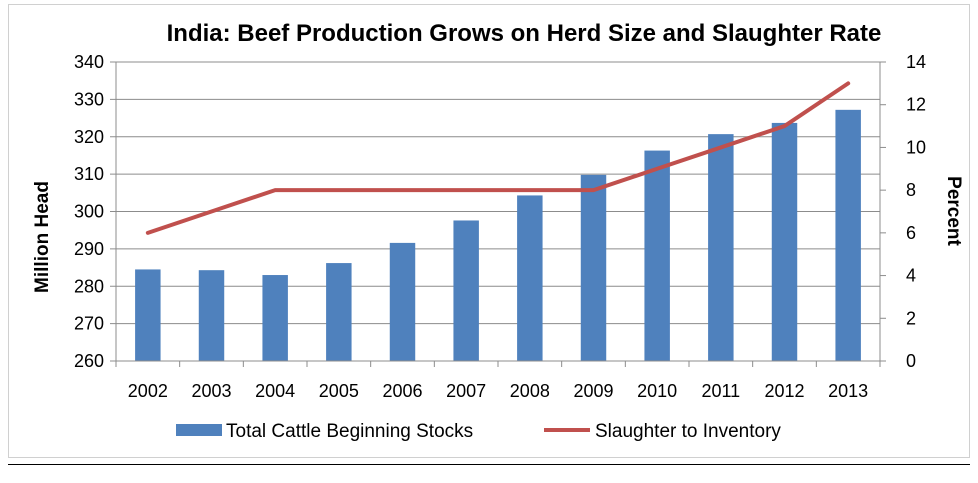 This screenshot has width=978, height=483. I want to click on bottom-rule, so click(489, 464).